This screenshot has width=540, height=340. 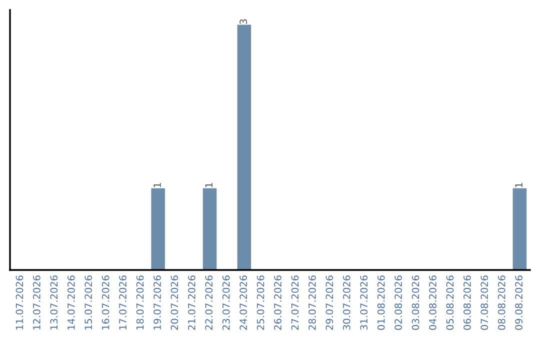 I want to click on x-tick-label: 03.08.2026, so click(x=416, y=302).